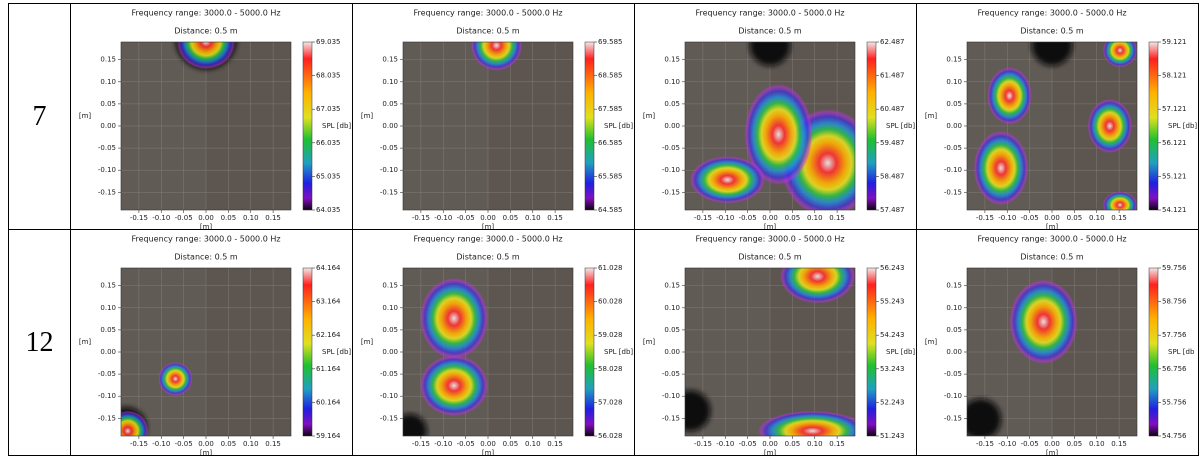  Describe the element at coordinates (328, 176) in the screenshot. I see `colorbar-tick-label: 65.035` at that location.